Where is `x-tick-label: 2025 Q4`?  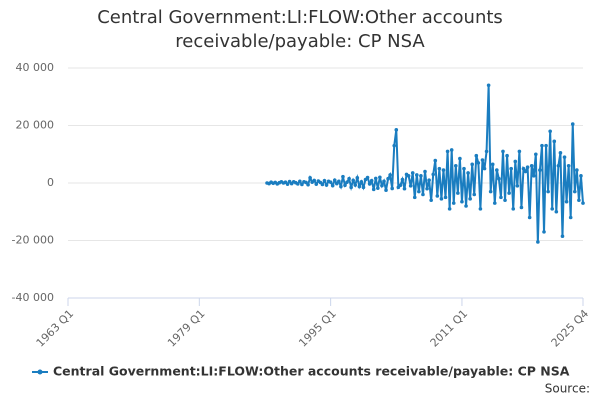
x-tick-label: 2025 Q4 is located at coordinates (570, 328).